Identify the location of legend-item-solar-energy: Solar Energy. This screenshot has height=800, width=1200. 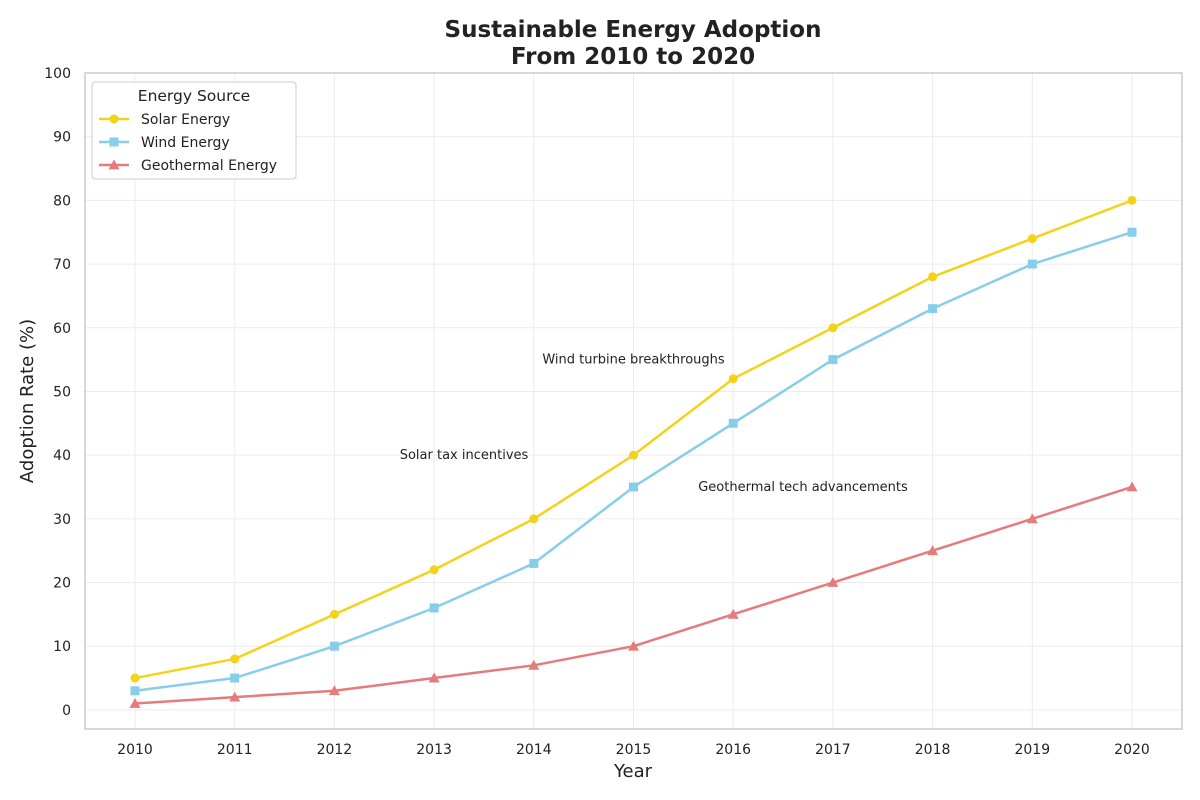
(164, 120).